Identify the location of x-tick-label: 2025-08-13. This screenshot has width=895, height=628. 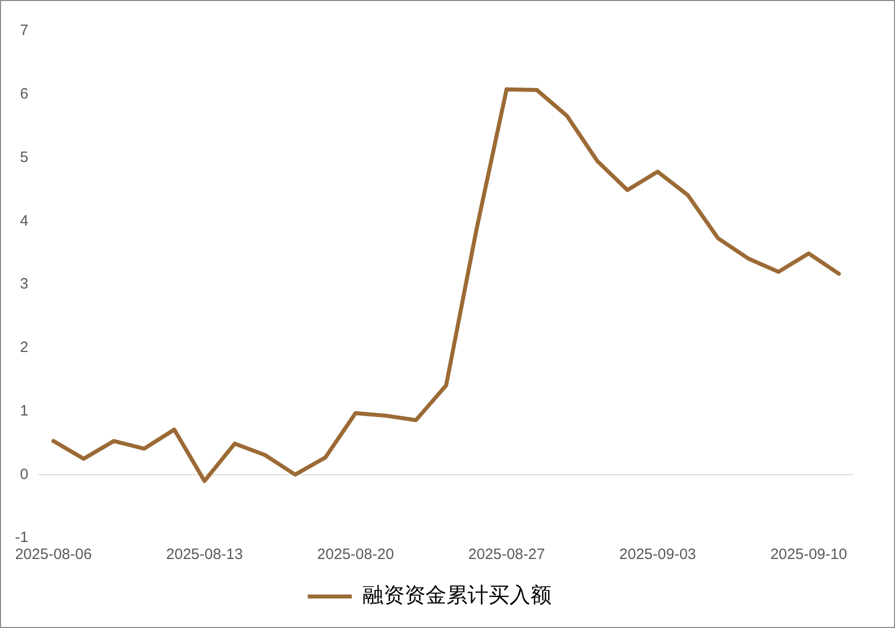
(204, 555).